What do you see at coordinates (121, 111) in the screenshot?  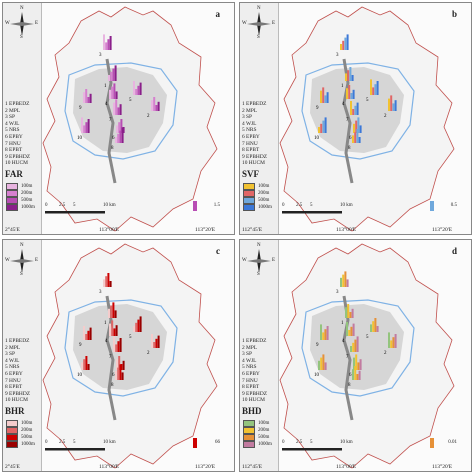 I see `ring-road` at bounding box center [121, 111].